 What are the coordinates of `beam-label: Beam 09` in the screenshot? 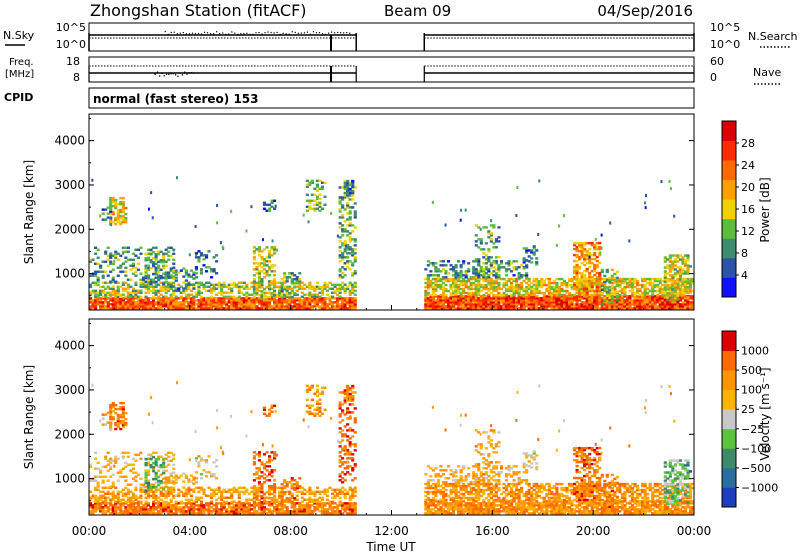 It's located at (417, 11).